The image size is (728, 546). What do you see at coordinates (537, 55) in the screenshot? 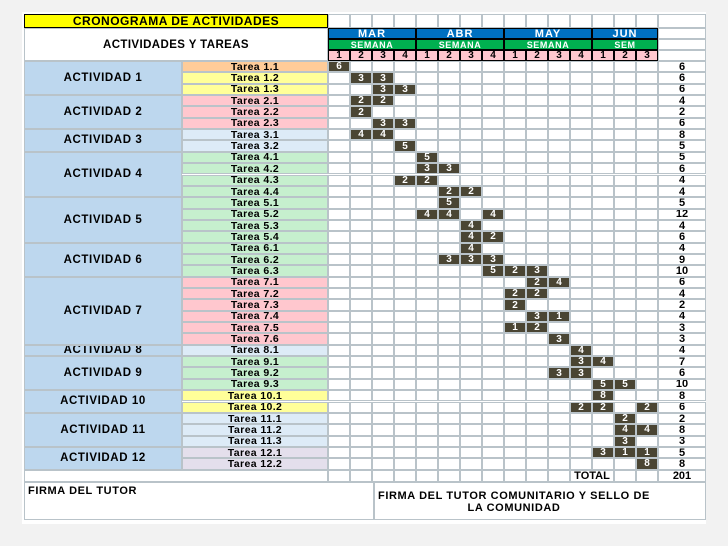
I see `week-number-cell: 2` at bounding box center [537, 55].